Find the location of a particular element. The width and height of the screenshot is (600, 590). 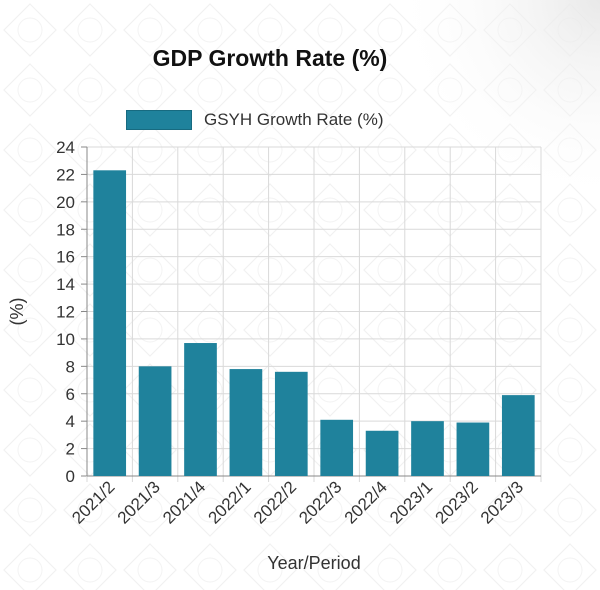

y-tick-label: 18 is located at coordinates (65, 229).